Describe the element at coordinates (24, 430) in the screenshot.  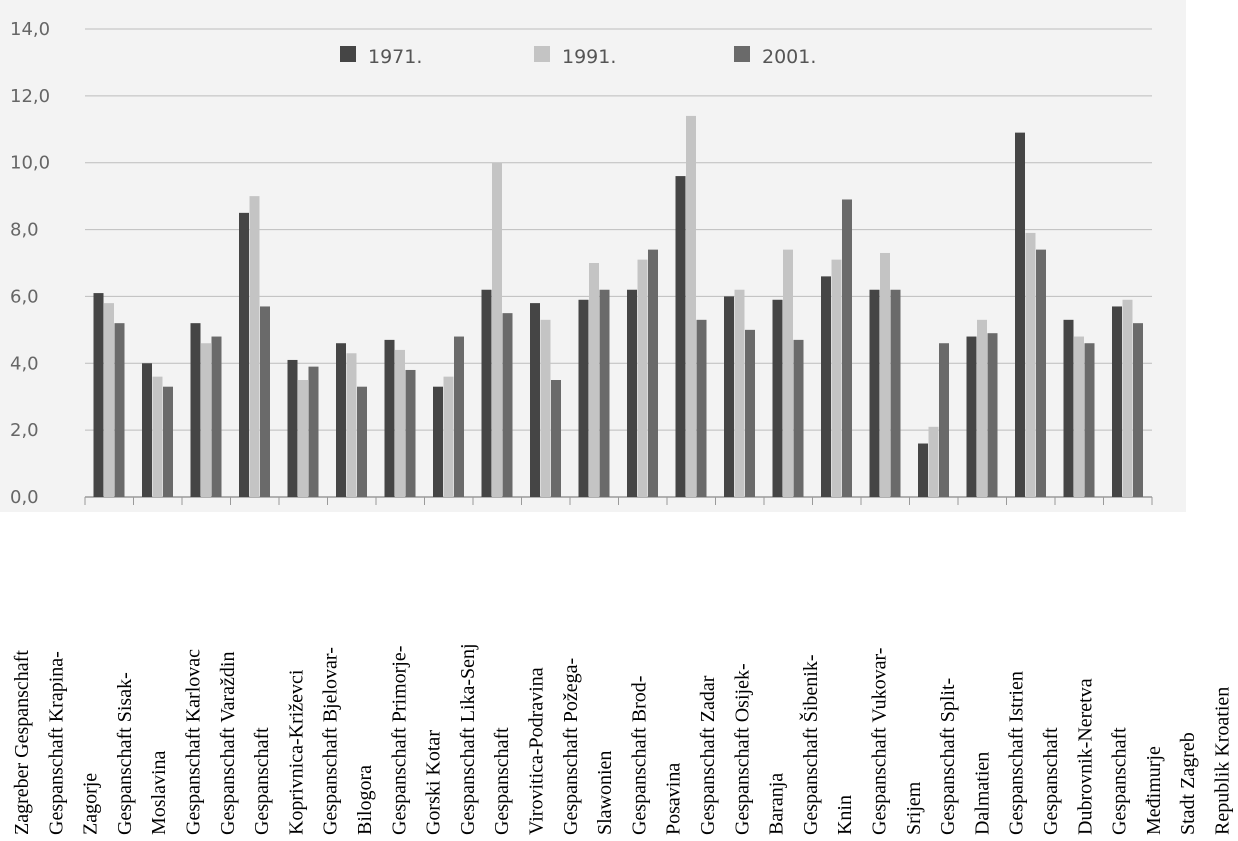
I see `y-tick-label: 2,0` at that location.